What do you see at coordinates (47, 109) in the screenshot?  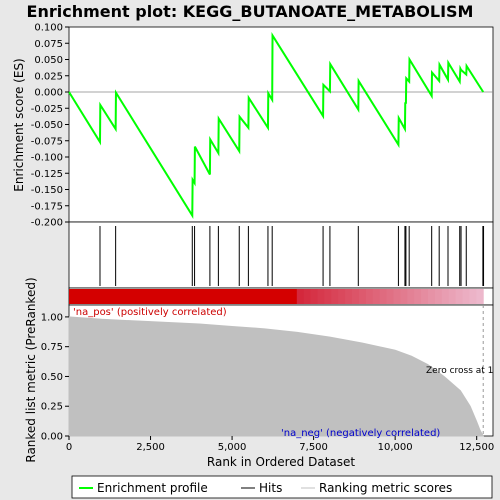 I see `es-y-tick-label: -0.025` at bounding box center [47, 109].